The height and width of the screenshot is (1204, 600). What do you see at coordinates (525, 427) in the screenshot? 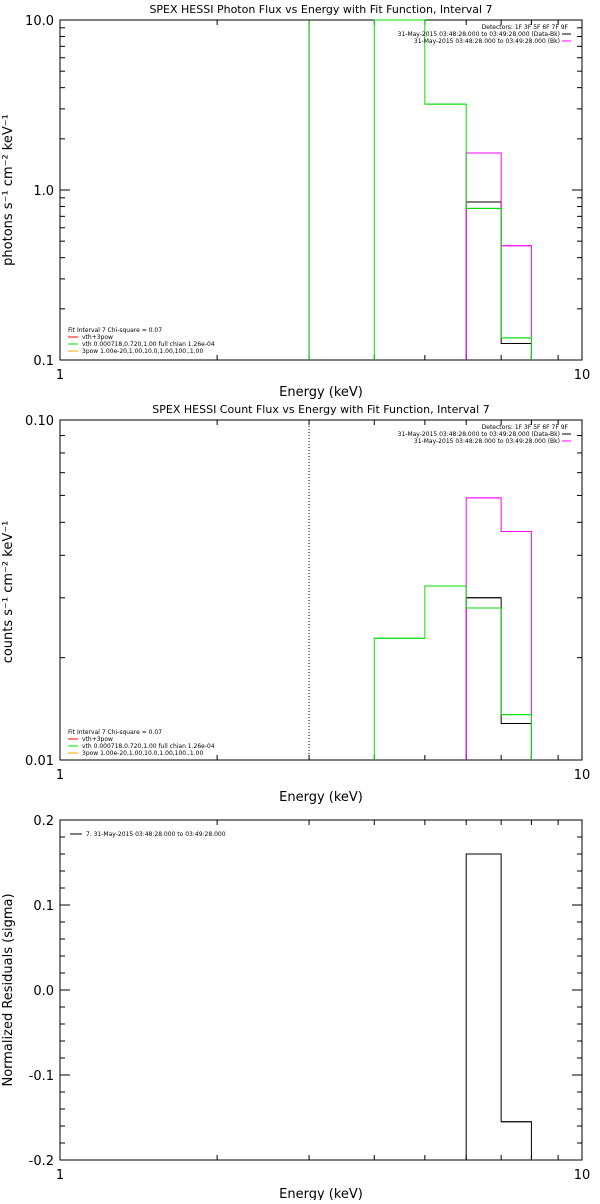
I see `panel2-detectors: Detectors: 1F 3F 5F 6F 7F 9F` at bounding box center [525, 427].